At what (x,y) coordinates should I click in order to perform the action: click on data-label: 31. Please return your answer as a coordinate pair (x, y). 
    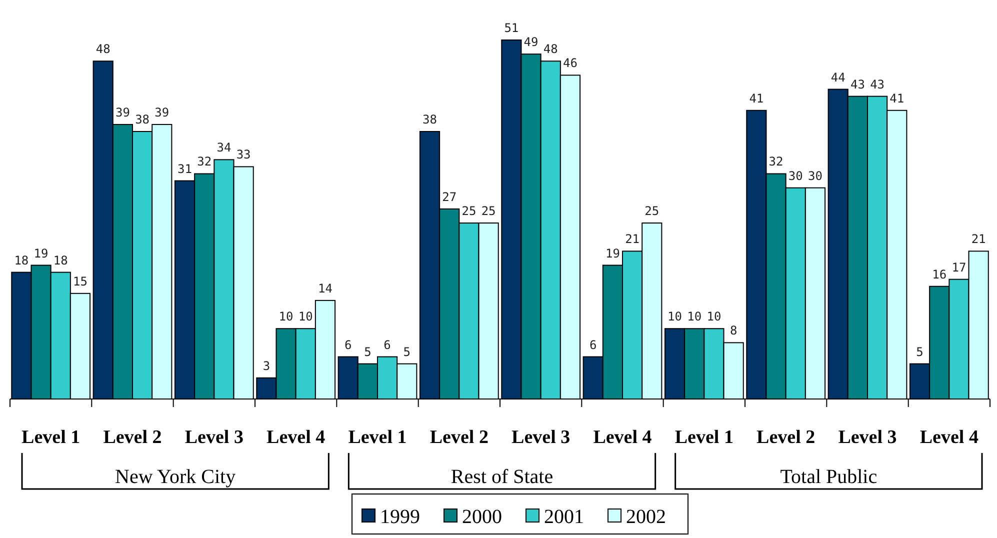
    Looking at the image, I should click on (185, 169).